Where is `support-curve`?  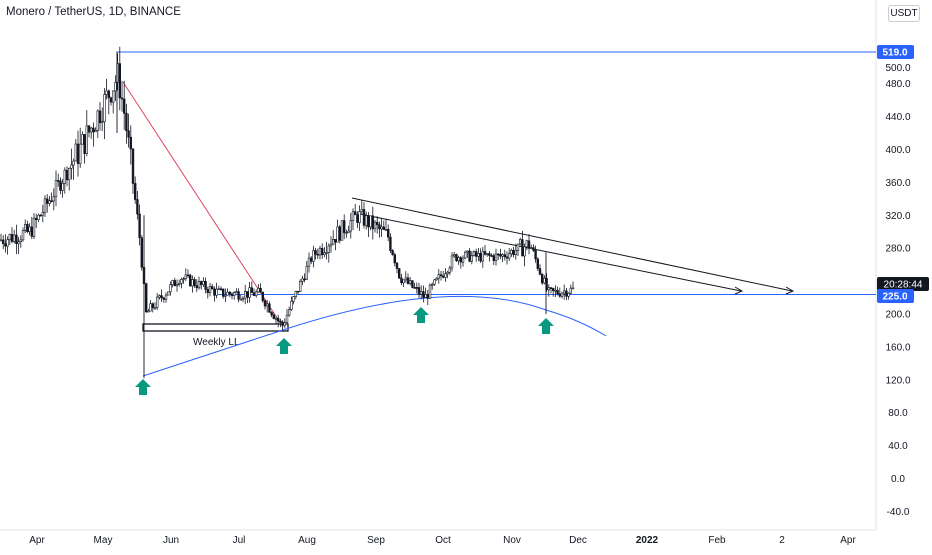 support-curve is located at coordinates (374, 336).